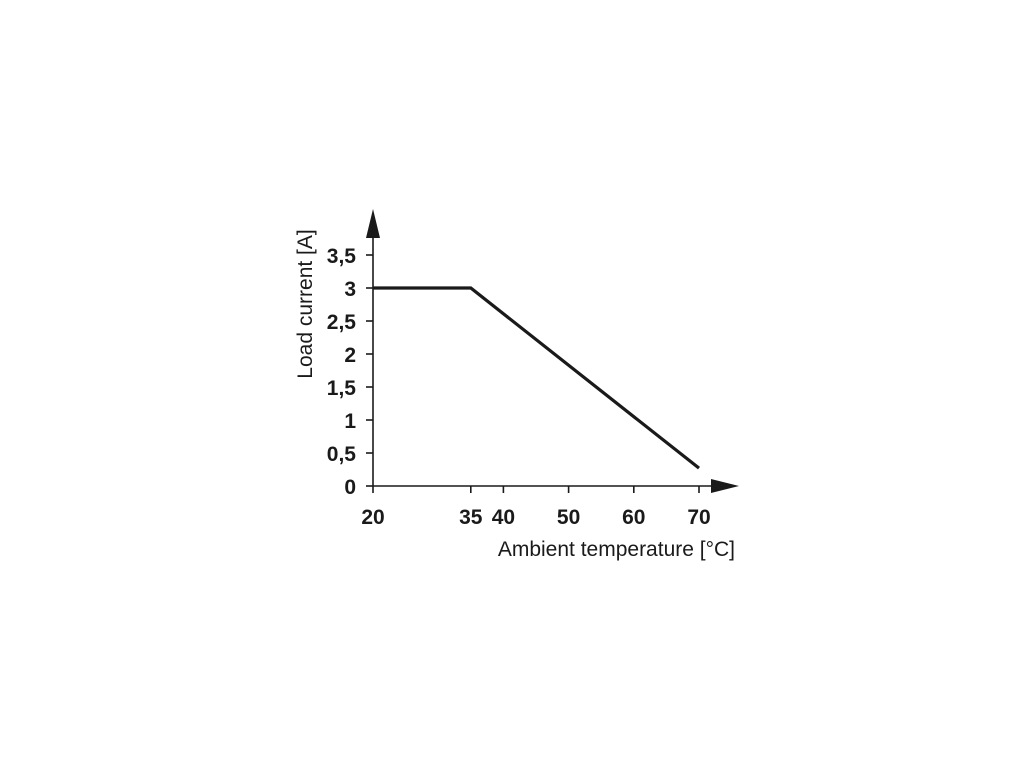 This screenshot has height=765, width=1020. I want to click on y-tick-label: 3, so click(350, 289).